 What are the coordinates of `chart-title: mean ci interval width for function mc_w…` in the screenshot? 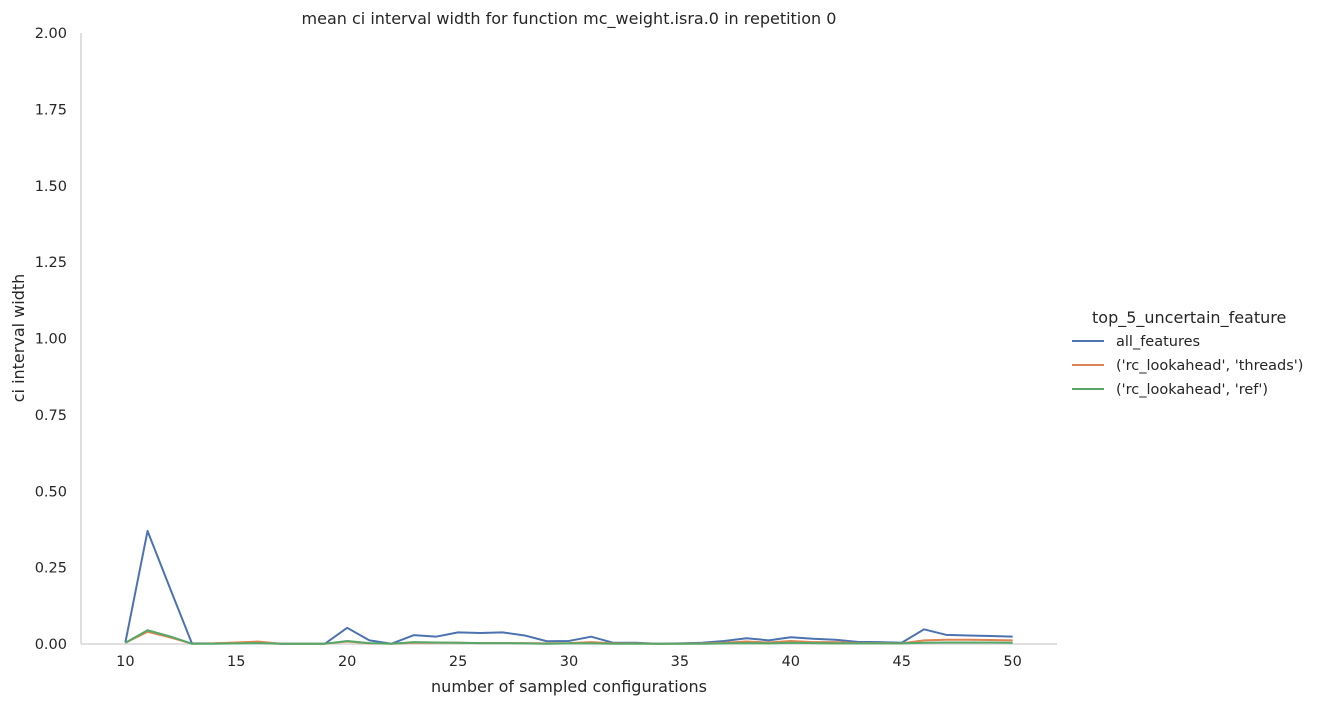 It's located at (569, 19).